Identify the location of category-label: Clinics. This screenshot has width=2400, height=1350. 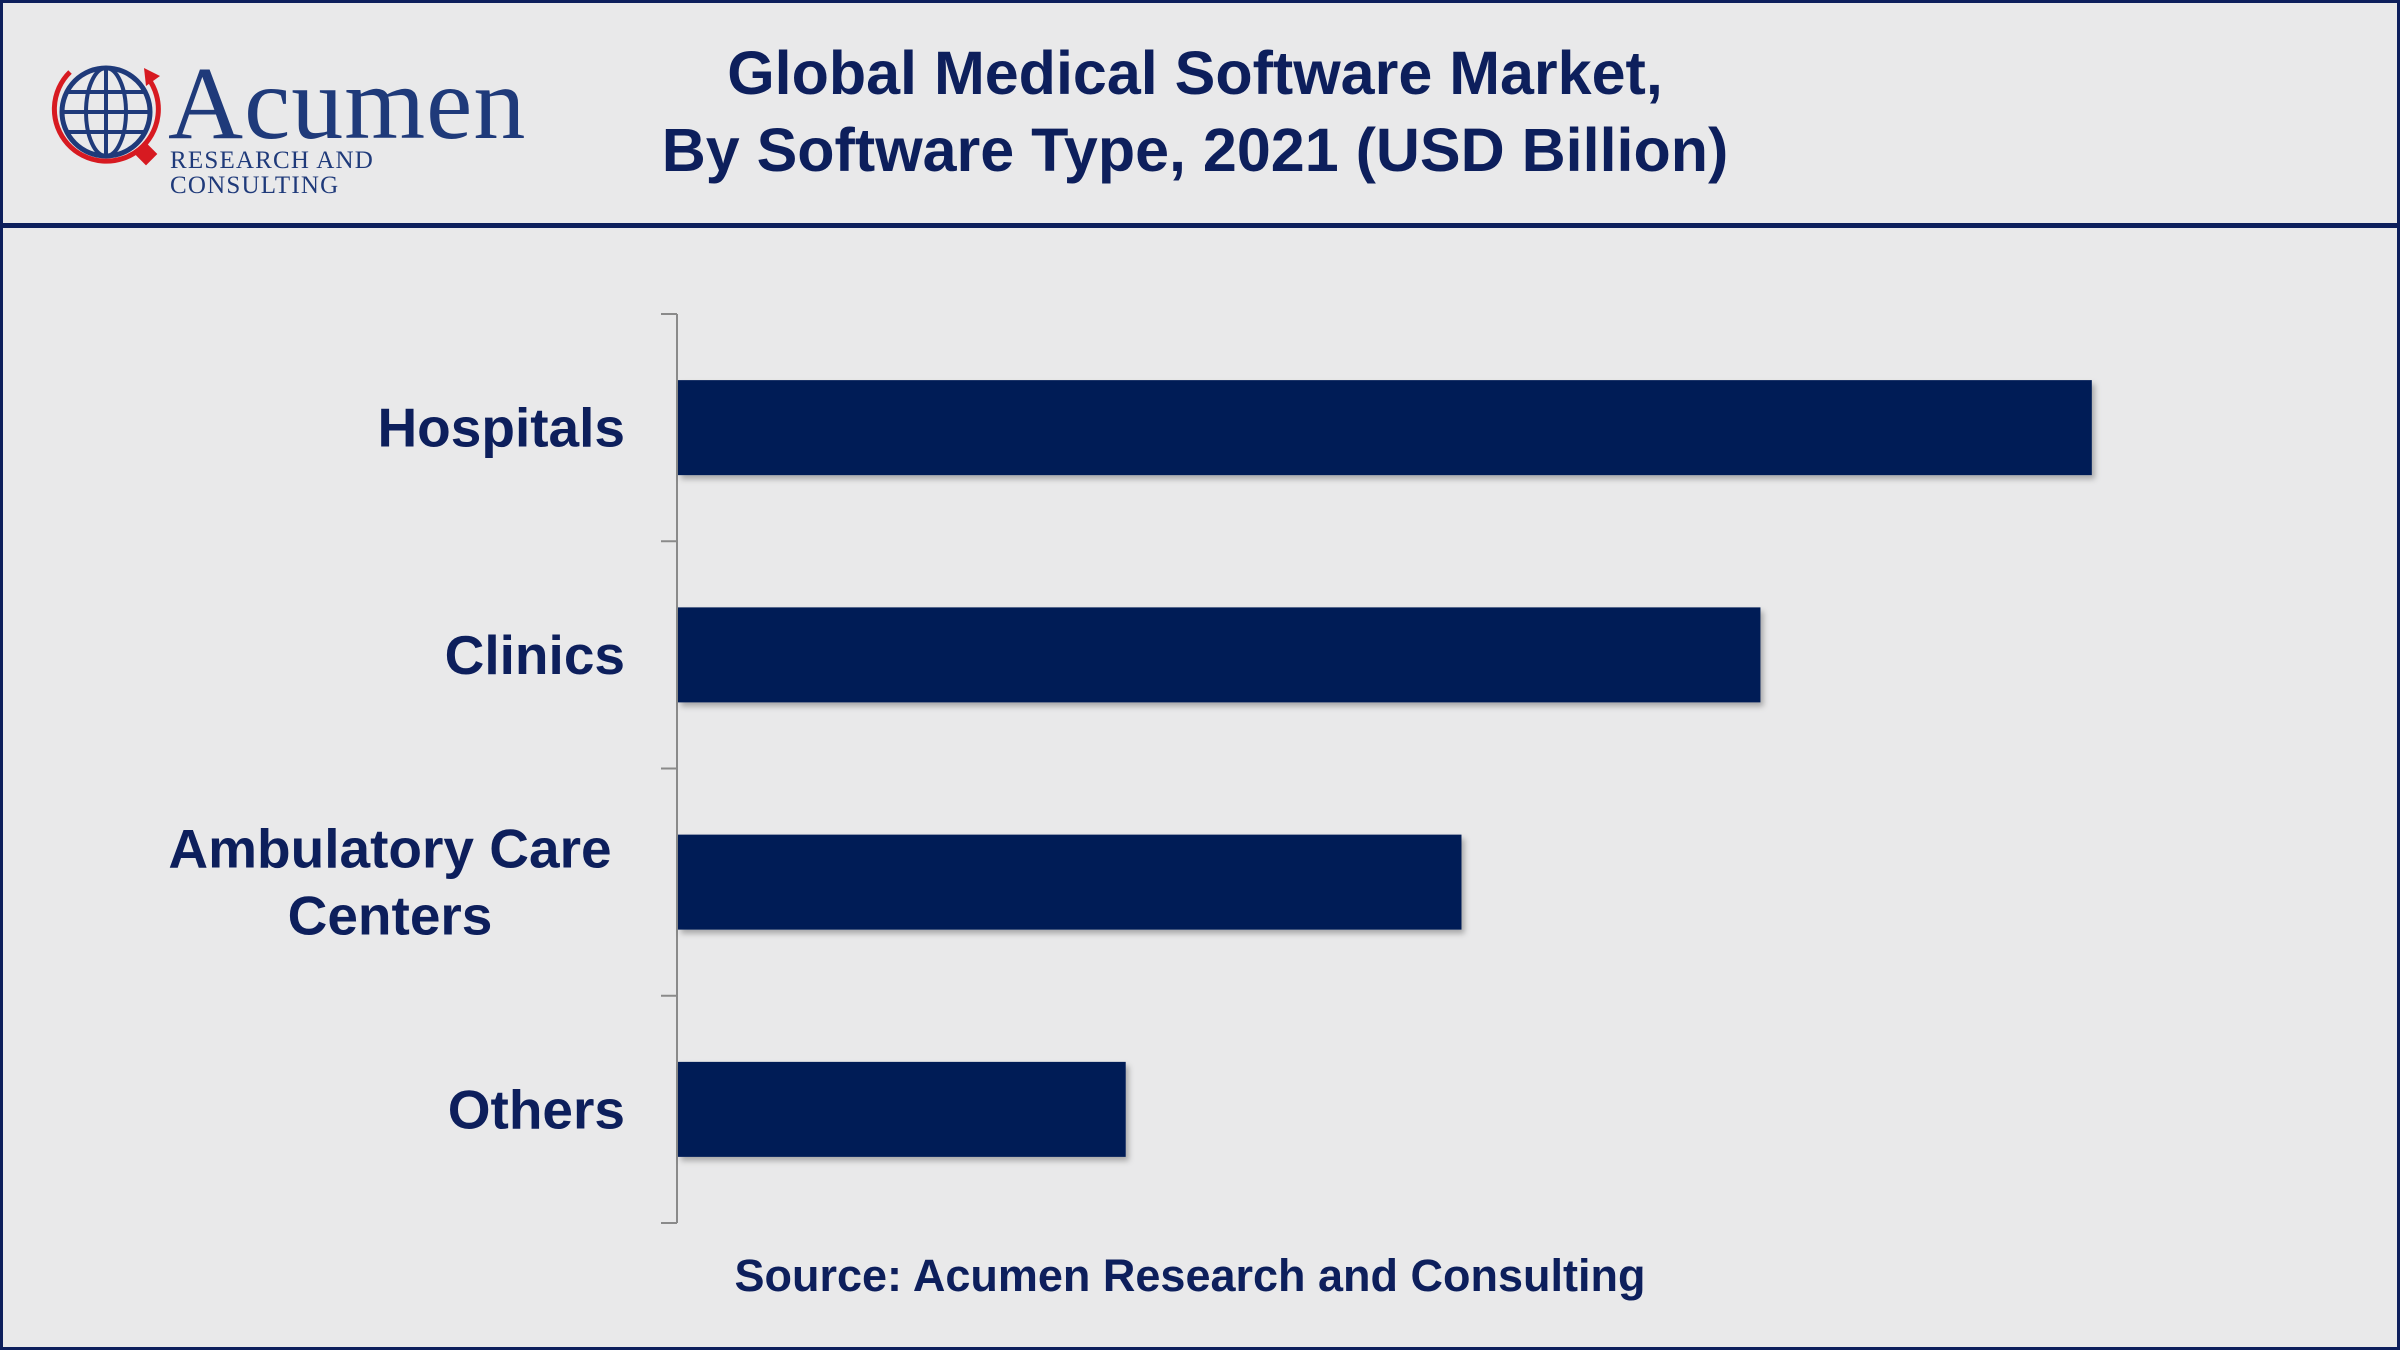
(535, 655).